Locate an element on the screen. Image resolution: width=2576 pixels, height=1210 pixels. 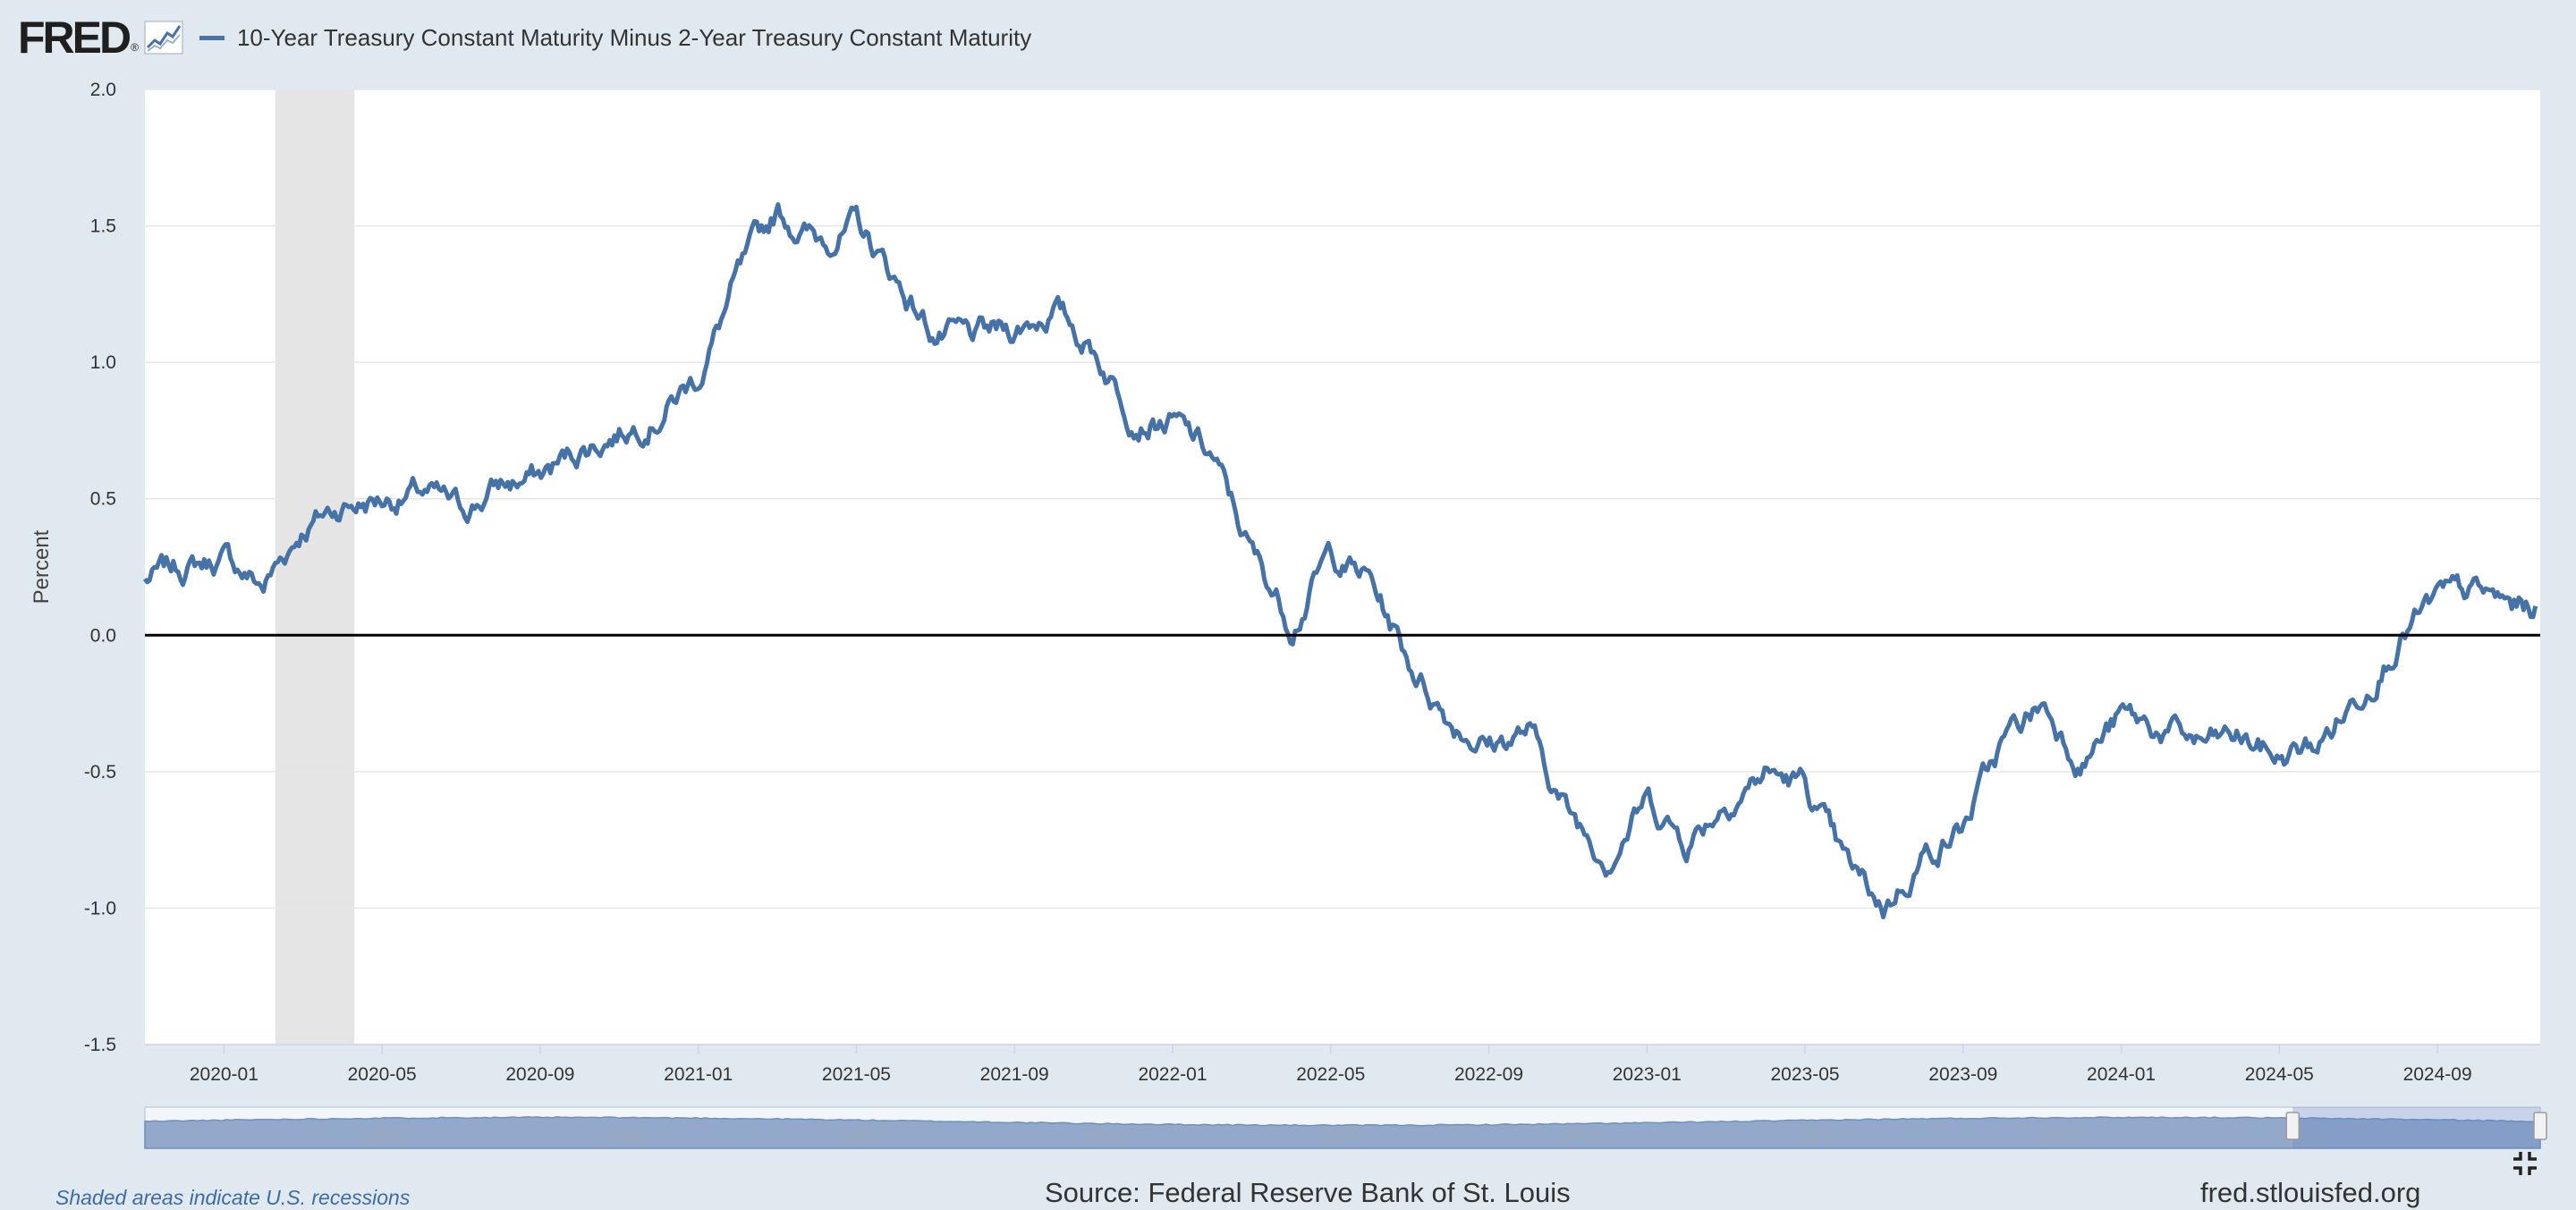
fred-logo-text: FRED is located at coordinates (74, 38).